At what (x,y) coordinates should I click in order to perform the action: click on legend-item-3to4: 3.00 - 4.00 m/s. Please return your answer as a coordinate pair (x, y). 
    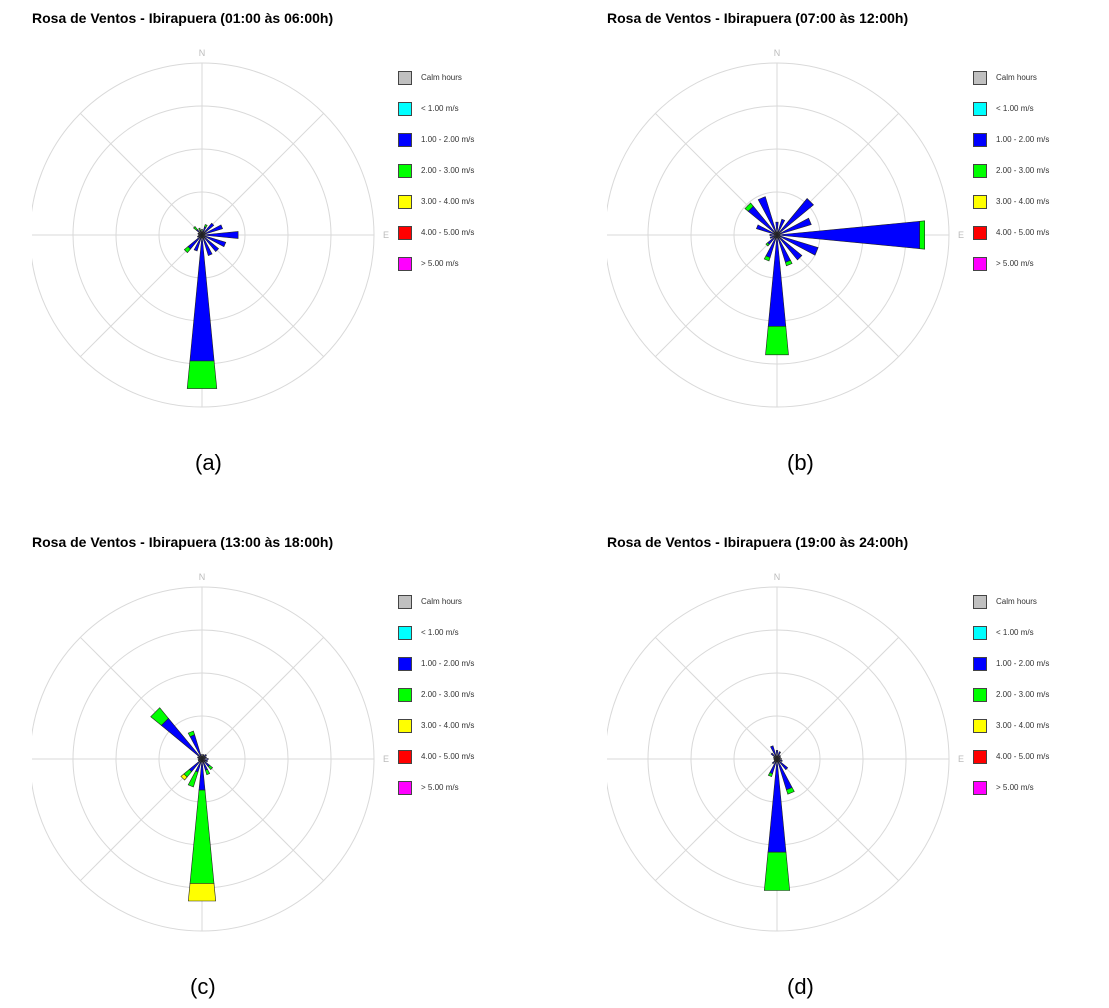
    Looking at the image, I should click on (1011, 725).